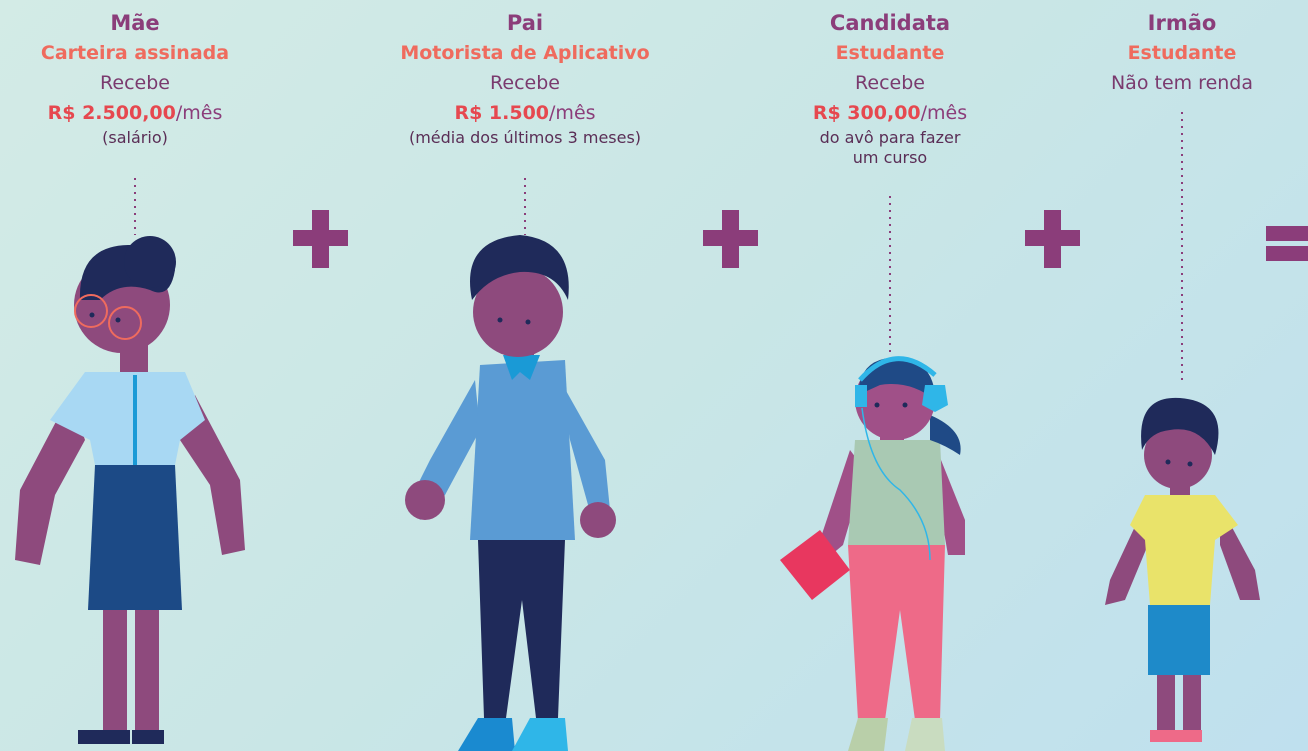  I want to click on candidate, so click(872, 553).